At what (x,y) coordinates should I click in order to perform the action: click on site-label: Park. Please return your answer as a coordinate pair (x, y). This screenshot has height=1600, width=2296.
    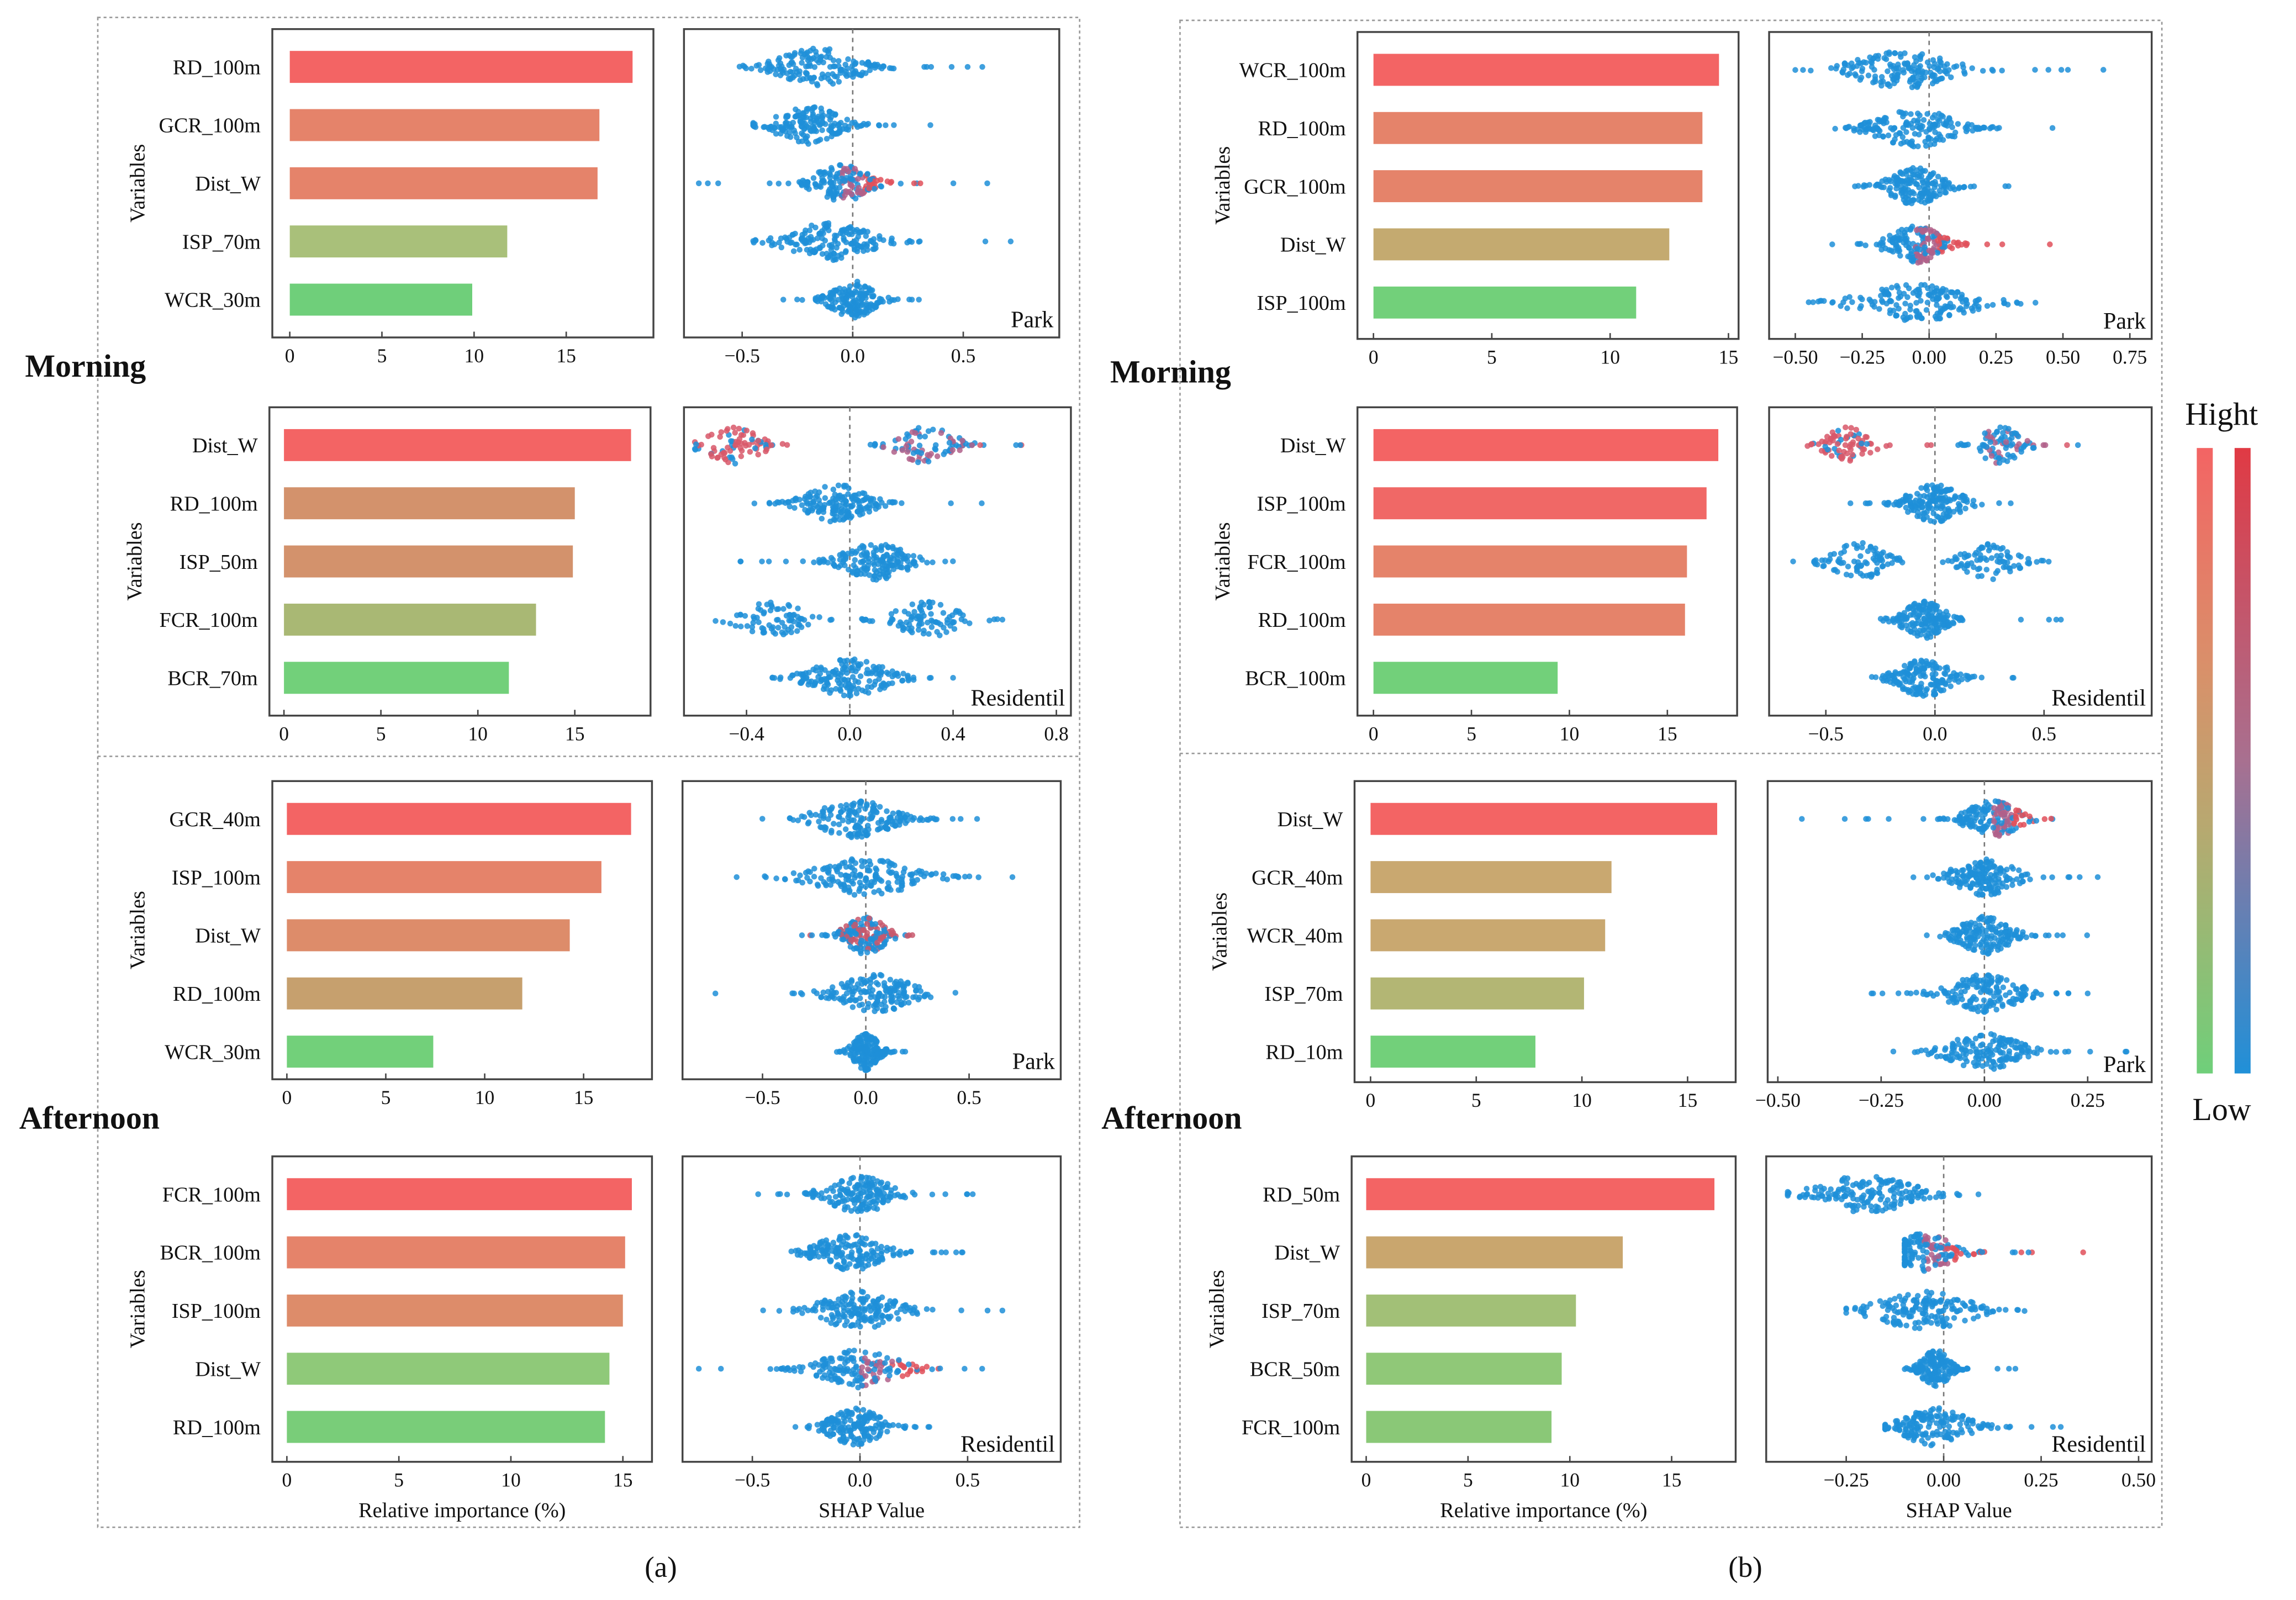
    Looking at the image, I should click on (1033, 1062).